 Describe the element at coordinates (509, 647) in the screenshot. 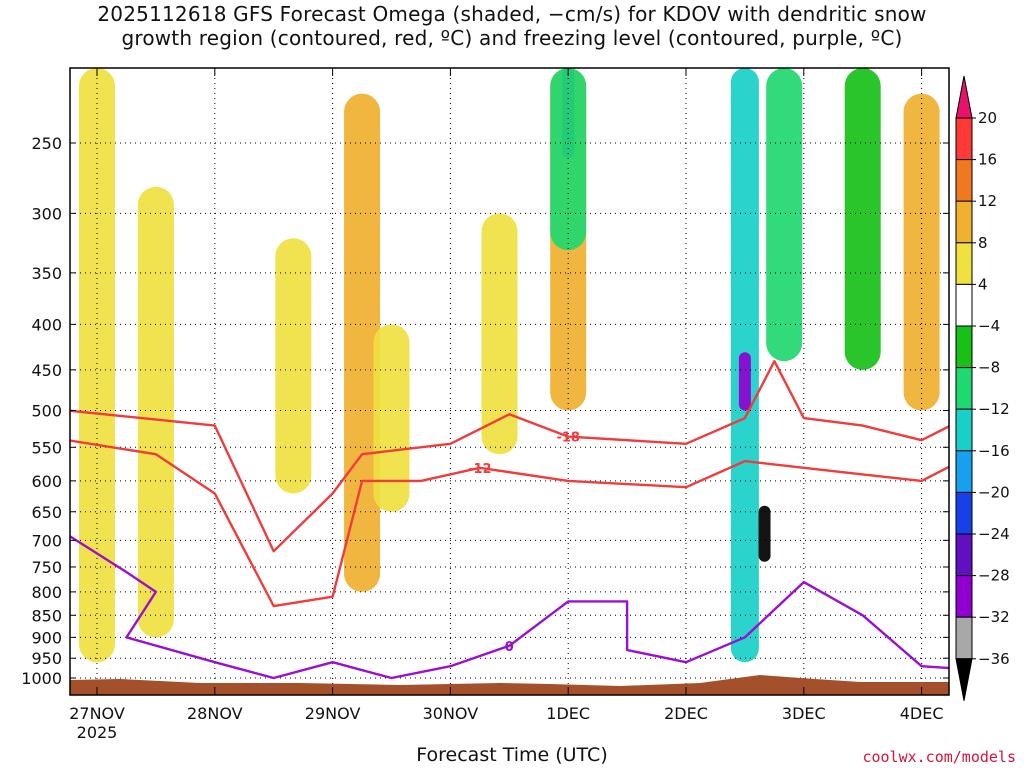

I see `freezing-level-contour-label: 0` at that location.